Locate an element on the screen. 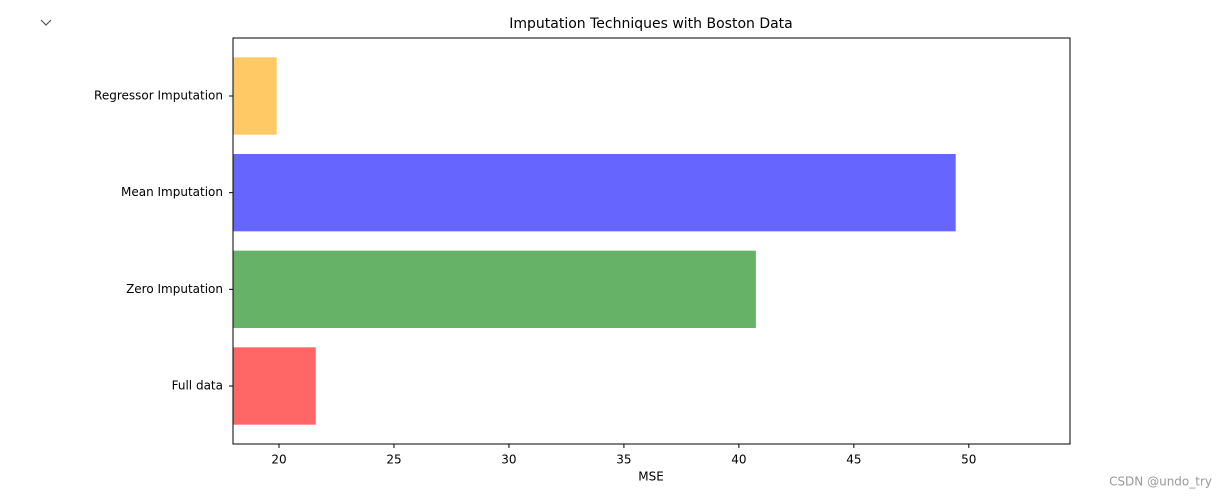  x-tick-label: 20 is located at coordinates (278, 460).